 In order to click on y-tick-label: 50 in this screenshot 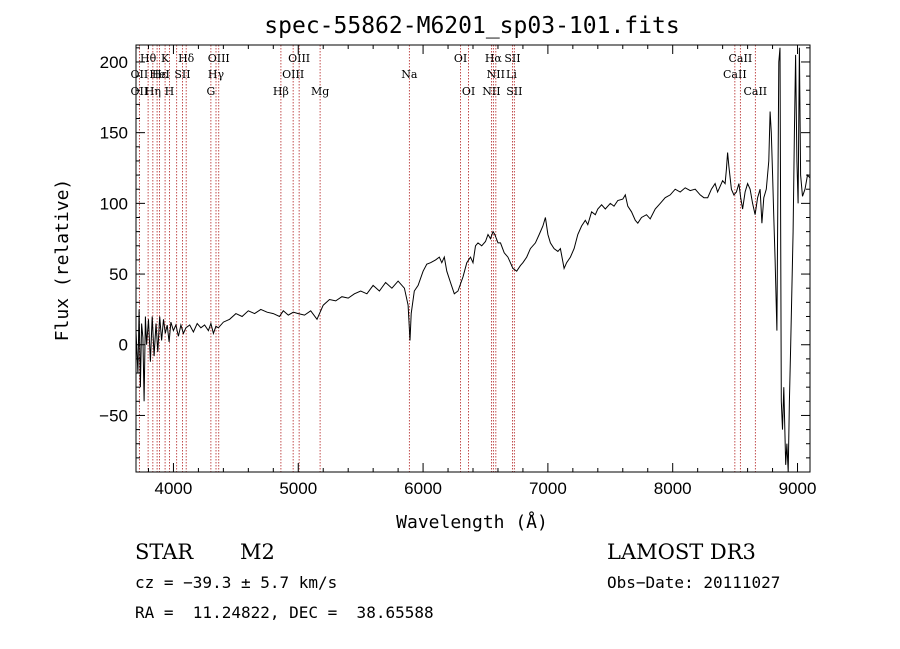, I will do `click(118, 274)`.